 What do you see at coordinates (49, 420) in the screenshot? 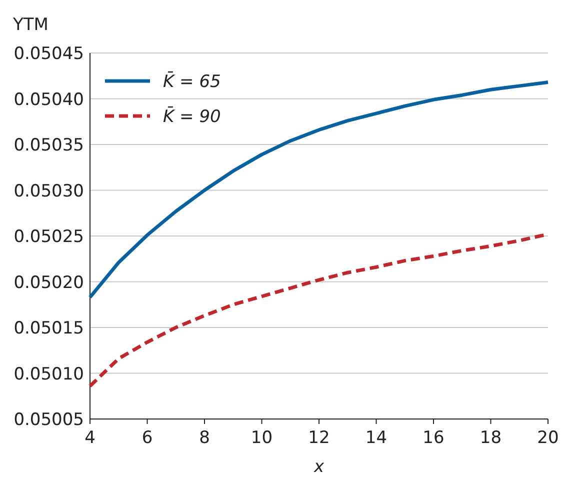
I see `y-tick-label: 0.05005` at bounding box center [49, 420].